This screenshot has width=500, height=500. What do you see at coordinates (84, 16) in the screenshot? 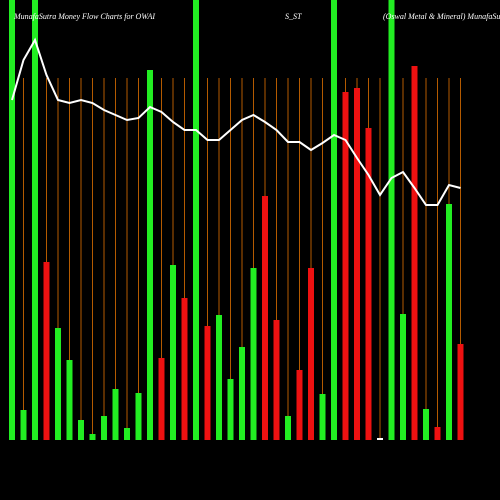
I see `chart-title: MunafaSutra Money Flow Charts for OWAI` at bounding box center [84, 16].